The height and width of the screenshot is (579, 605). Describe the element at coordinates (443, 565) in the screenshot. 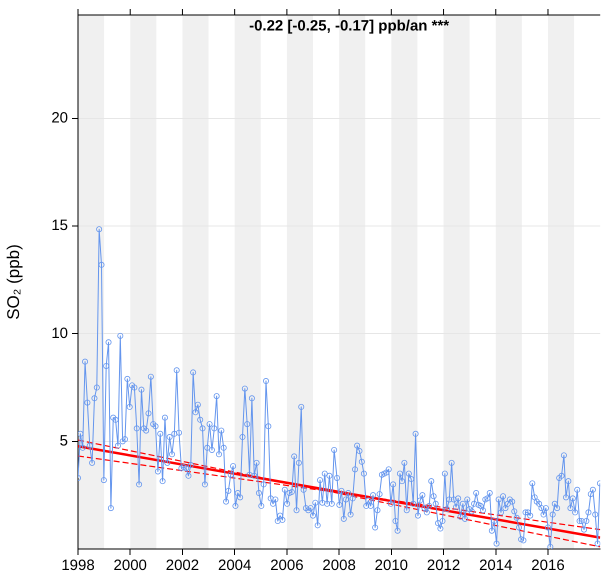

I see `x-tick-label: 2012` at that location.